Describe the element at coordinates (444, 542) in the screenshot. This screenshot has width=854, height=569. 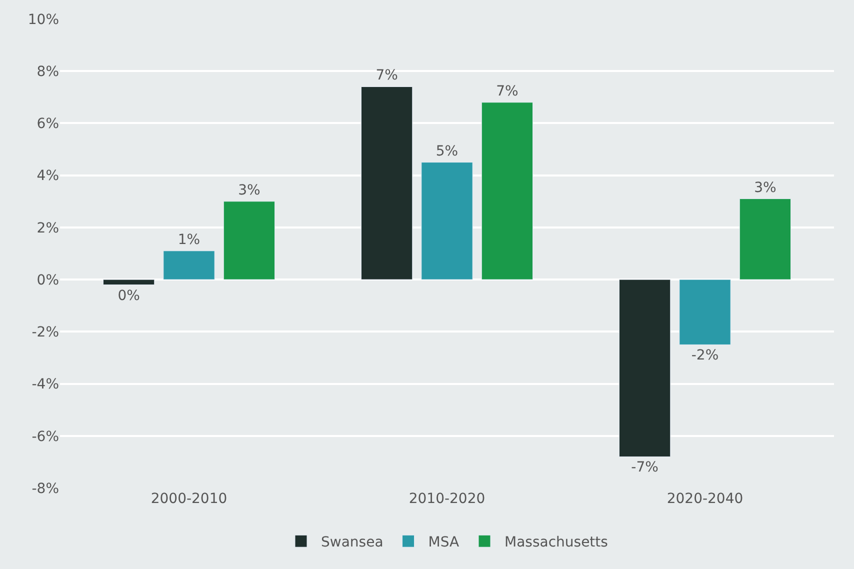
I see `legend-label: MSA` at that location.